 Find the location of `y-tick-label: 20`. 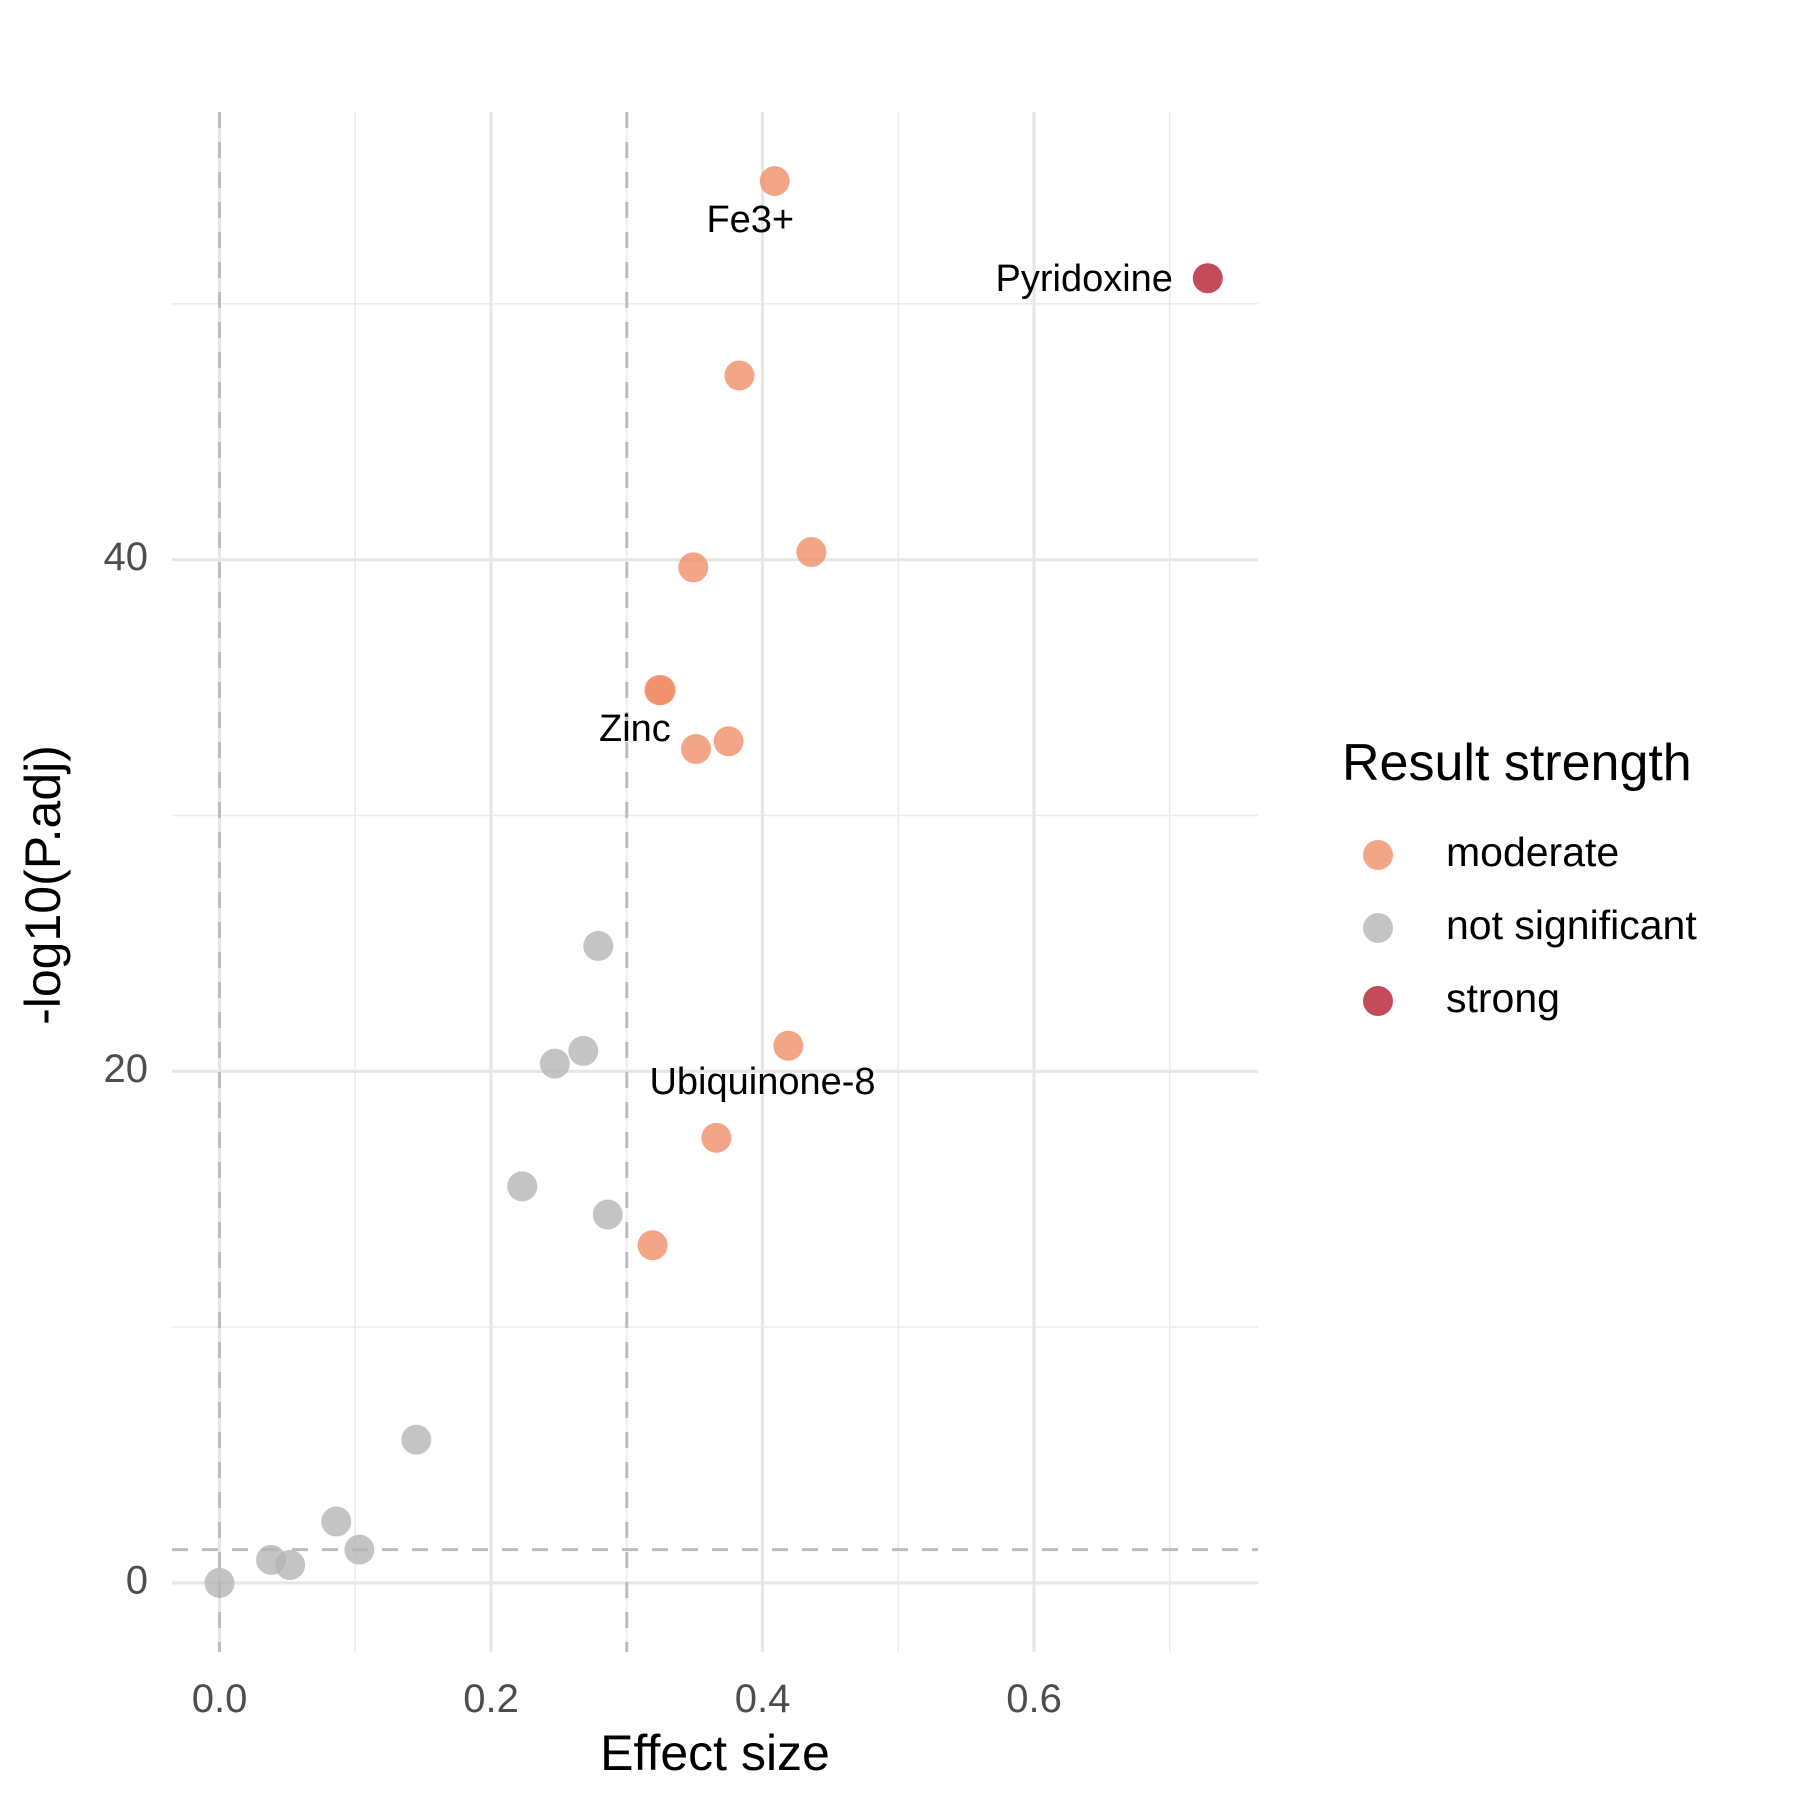

y-tick-label: 20 is located at coordinates (126, 1069).